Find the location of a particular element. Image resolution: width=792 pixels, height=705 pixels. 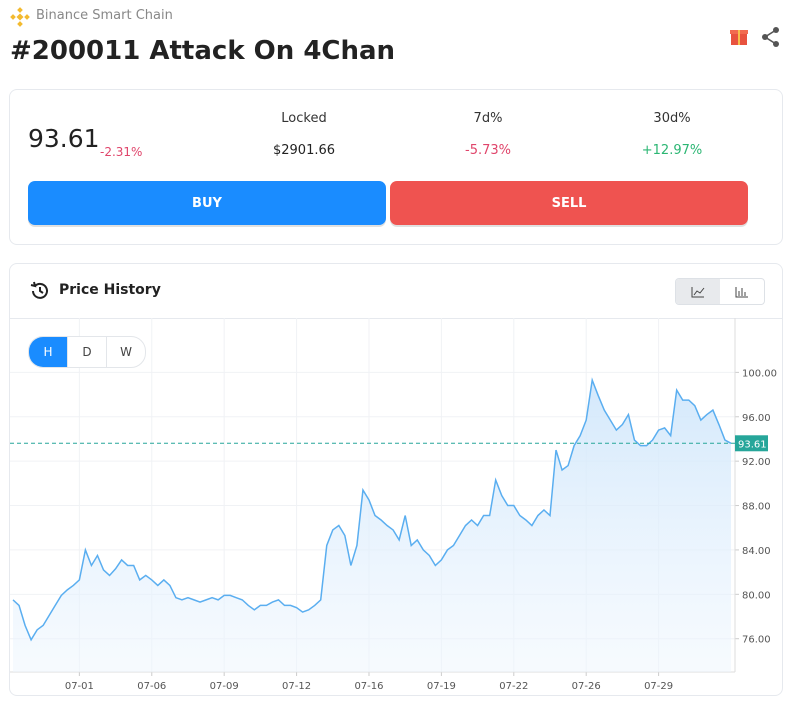

x-tick-label: 07-29 is located at coordinates (658, 686).